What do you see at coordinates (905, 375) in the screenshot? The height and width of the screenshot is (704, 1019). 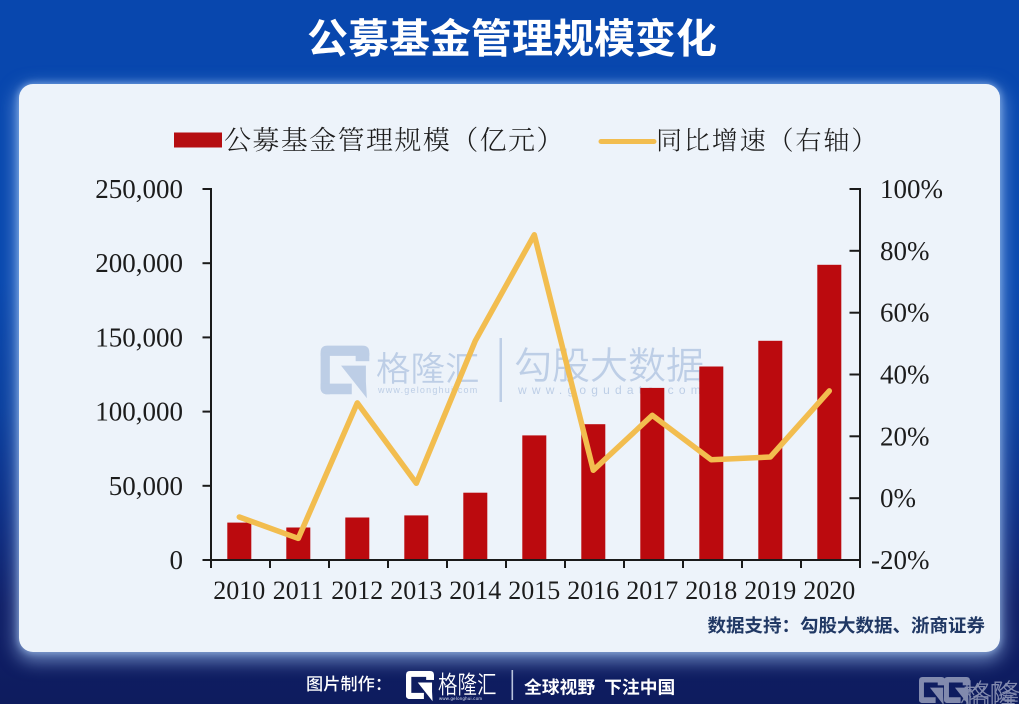 I see `svg-text: 40%` at bounding box center [905, 375].